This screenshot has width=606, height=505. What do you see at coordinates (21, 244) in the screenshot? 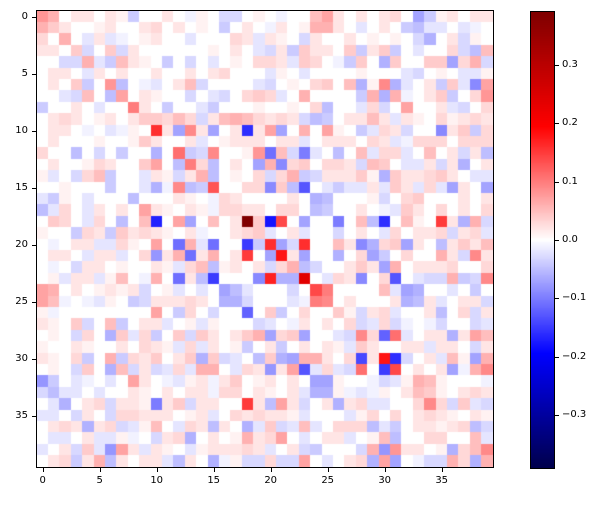
I see `y-tick-label: 20` at bounding box center [21, 244].